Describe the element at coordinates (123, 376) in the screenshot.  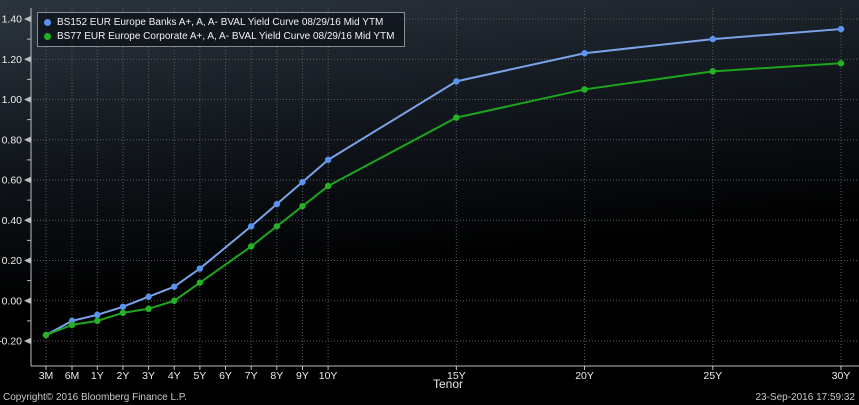
I see `x-axis-tick-label: 2Y` at that location.